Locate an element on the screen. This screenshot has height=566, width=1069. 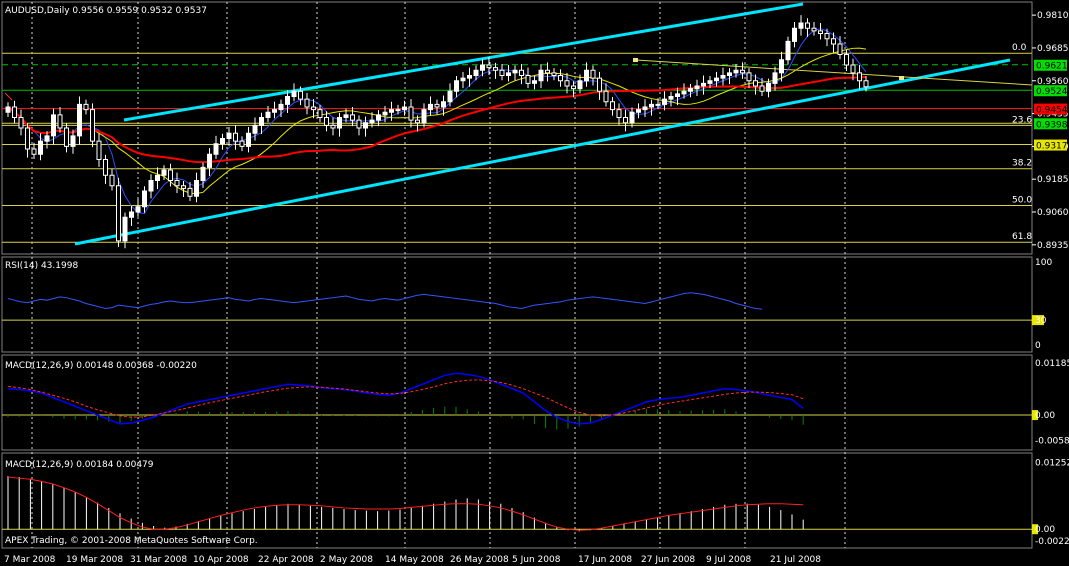
fibonacci-labels: 0.0 23.6 38.2 50.0 61.8 is located at coordinates (1022, 142).